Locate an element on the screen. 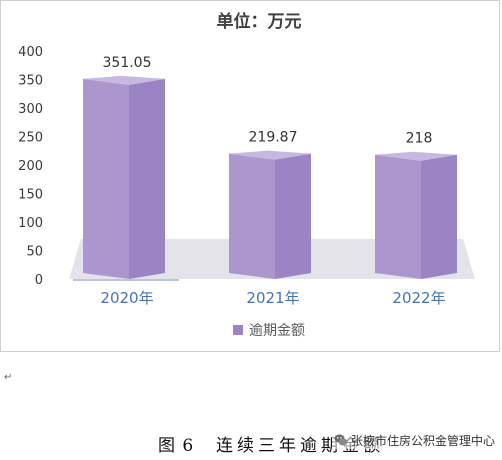  x-tick-label: 2022年 is located at coordinates (418, 298).